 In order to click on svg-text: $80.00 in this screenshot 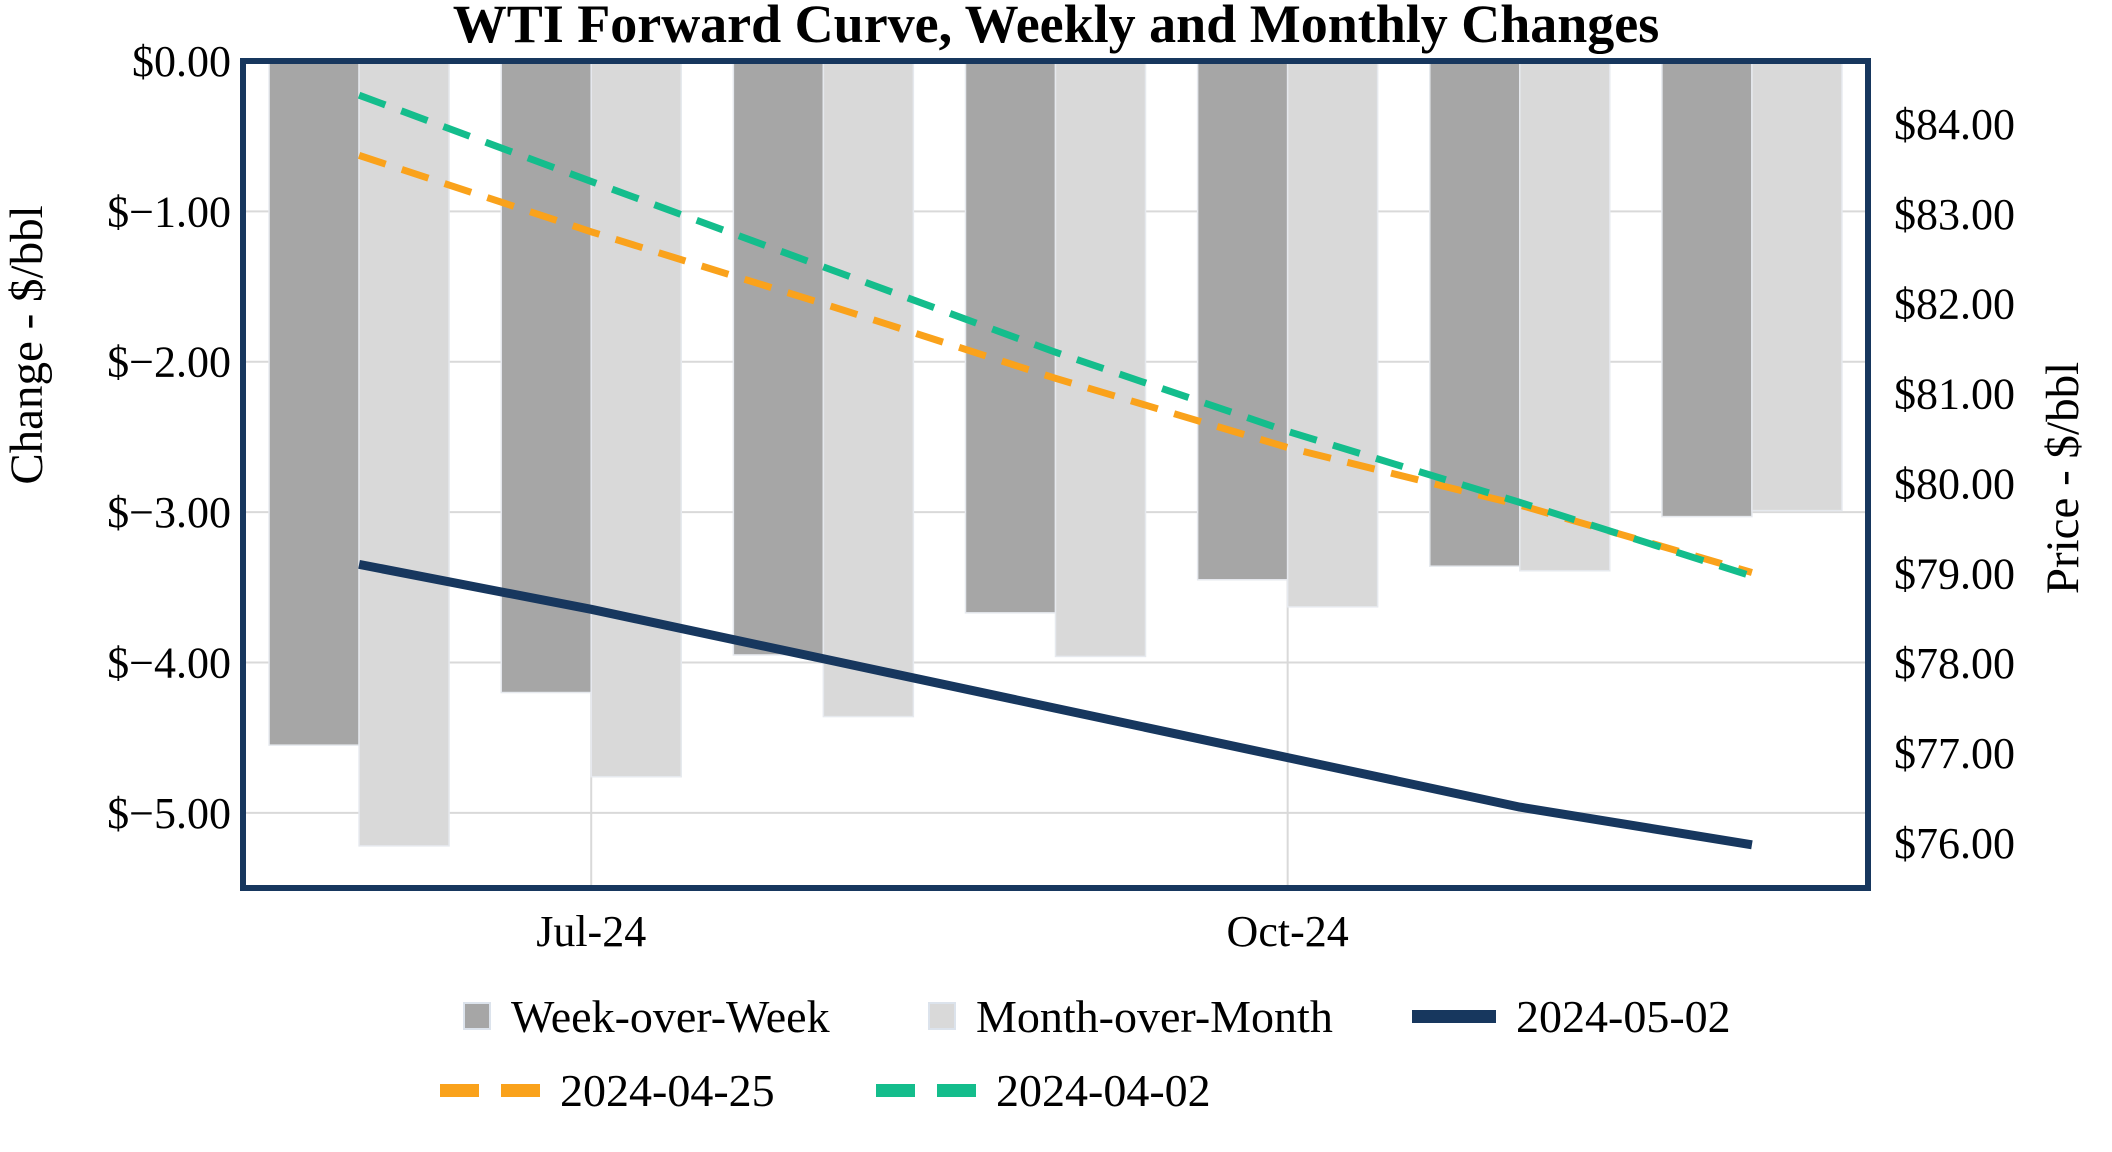, I will do `click(1954, 483)`.